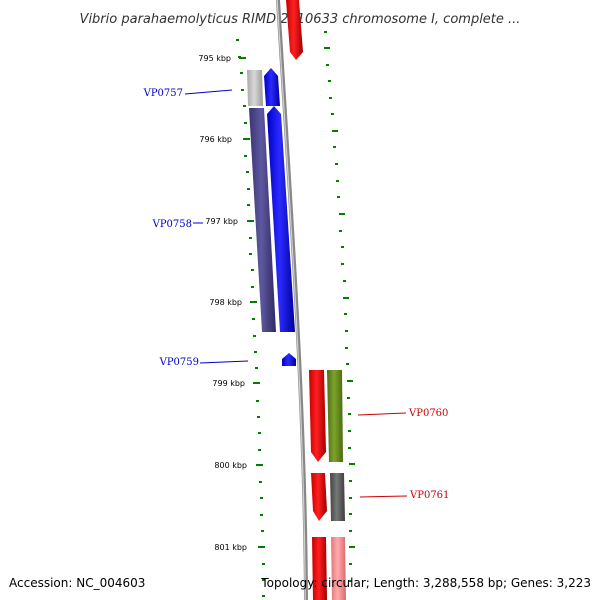 The height and width of the screenshot is (600, 600). What do you see at coordinates (228, 383) in the screenshot?
I see `ruler-label-799: 799 kbp` at bounding box center [228, 383].